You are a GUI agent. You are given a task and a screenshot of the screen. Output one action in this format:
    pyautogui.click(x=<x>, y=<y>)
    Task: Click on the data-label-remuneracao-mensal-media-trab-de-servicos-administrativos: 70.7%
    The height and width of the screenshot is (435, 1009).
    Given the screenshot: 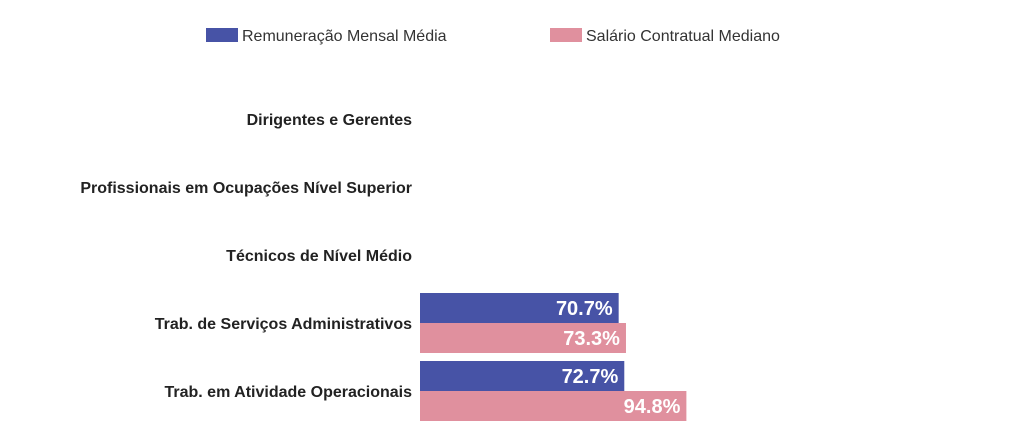 What is the action you would take?
    pyautogui.click(x=584, y=309)
    